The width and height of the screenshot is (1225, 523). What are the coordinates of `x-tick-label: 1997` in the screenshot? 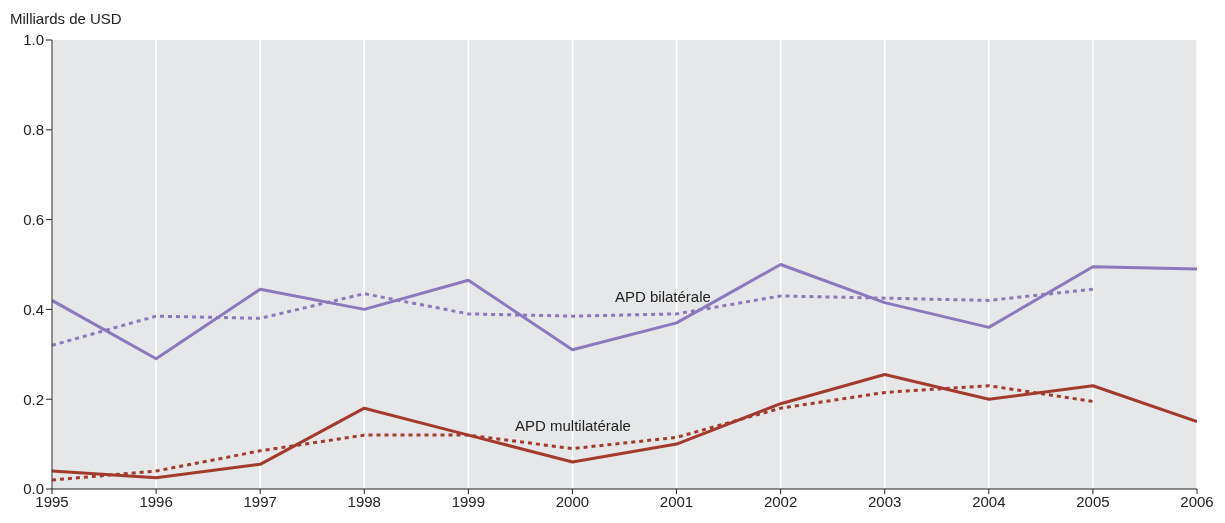 It's located at (260, 501).